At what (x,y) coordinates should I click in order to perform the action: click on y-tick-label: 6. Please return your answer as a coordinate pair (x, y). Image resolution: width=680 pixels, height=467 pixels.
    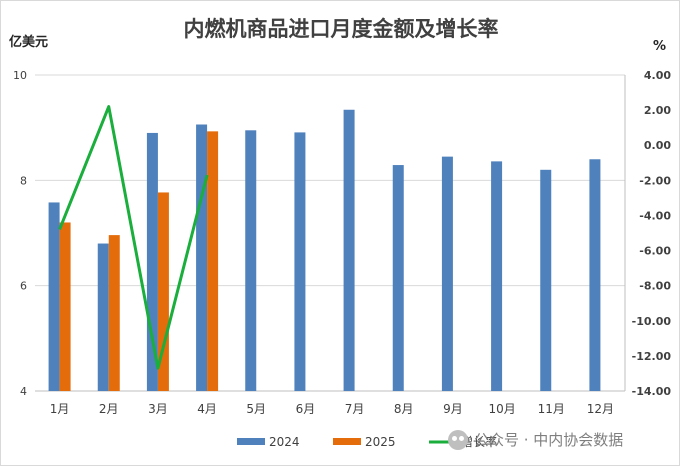
    Looking at the image, I should click on (23, 286).